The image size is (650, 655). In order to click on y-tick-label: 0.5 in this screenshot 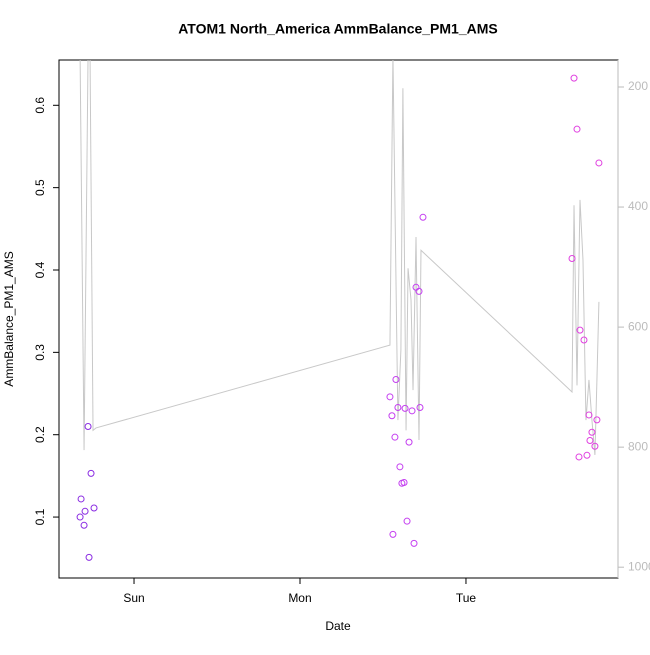, I will do `click(40, 187)`.